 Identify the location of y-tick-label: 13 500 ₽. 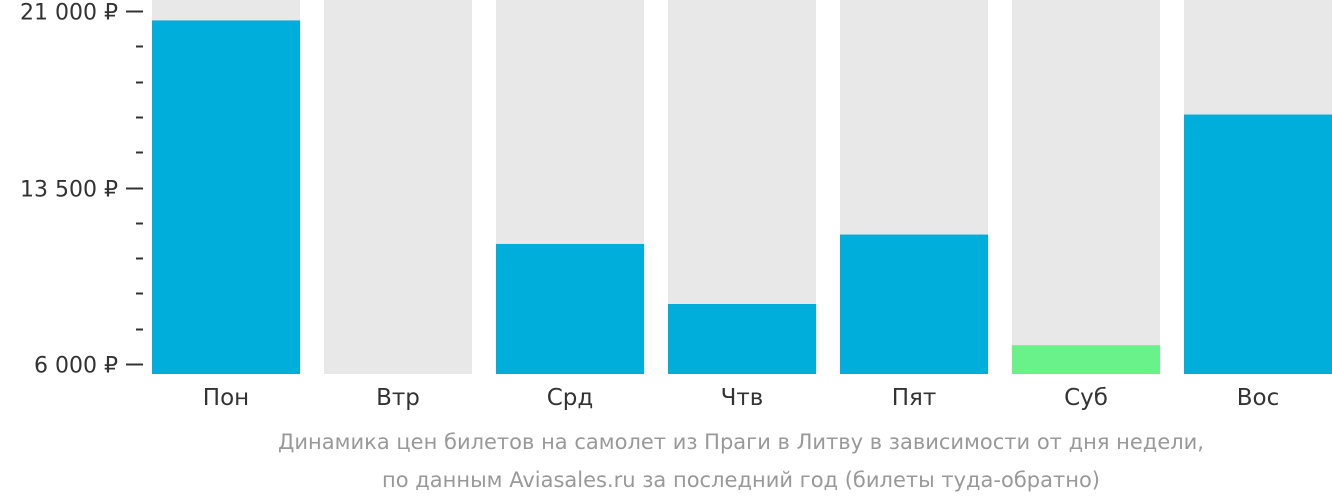
(69, 190).